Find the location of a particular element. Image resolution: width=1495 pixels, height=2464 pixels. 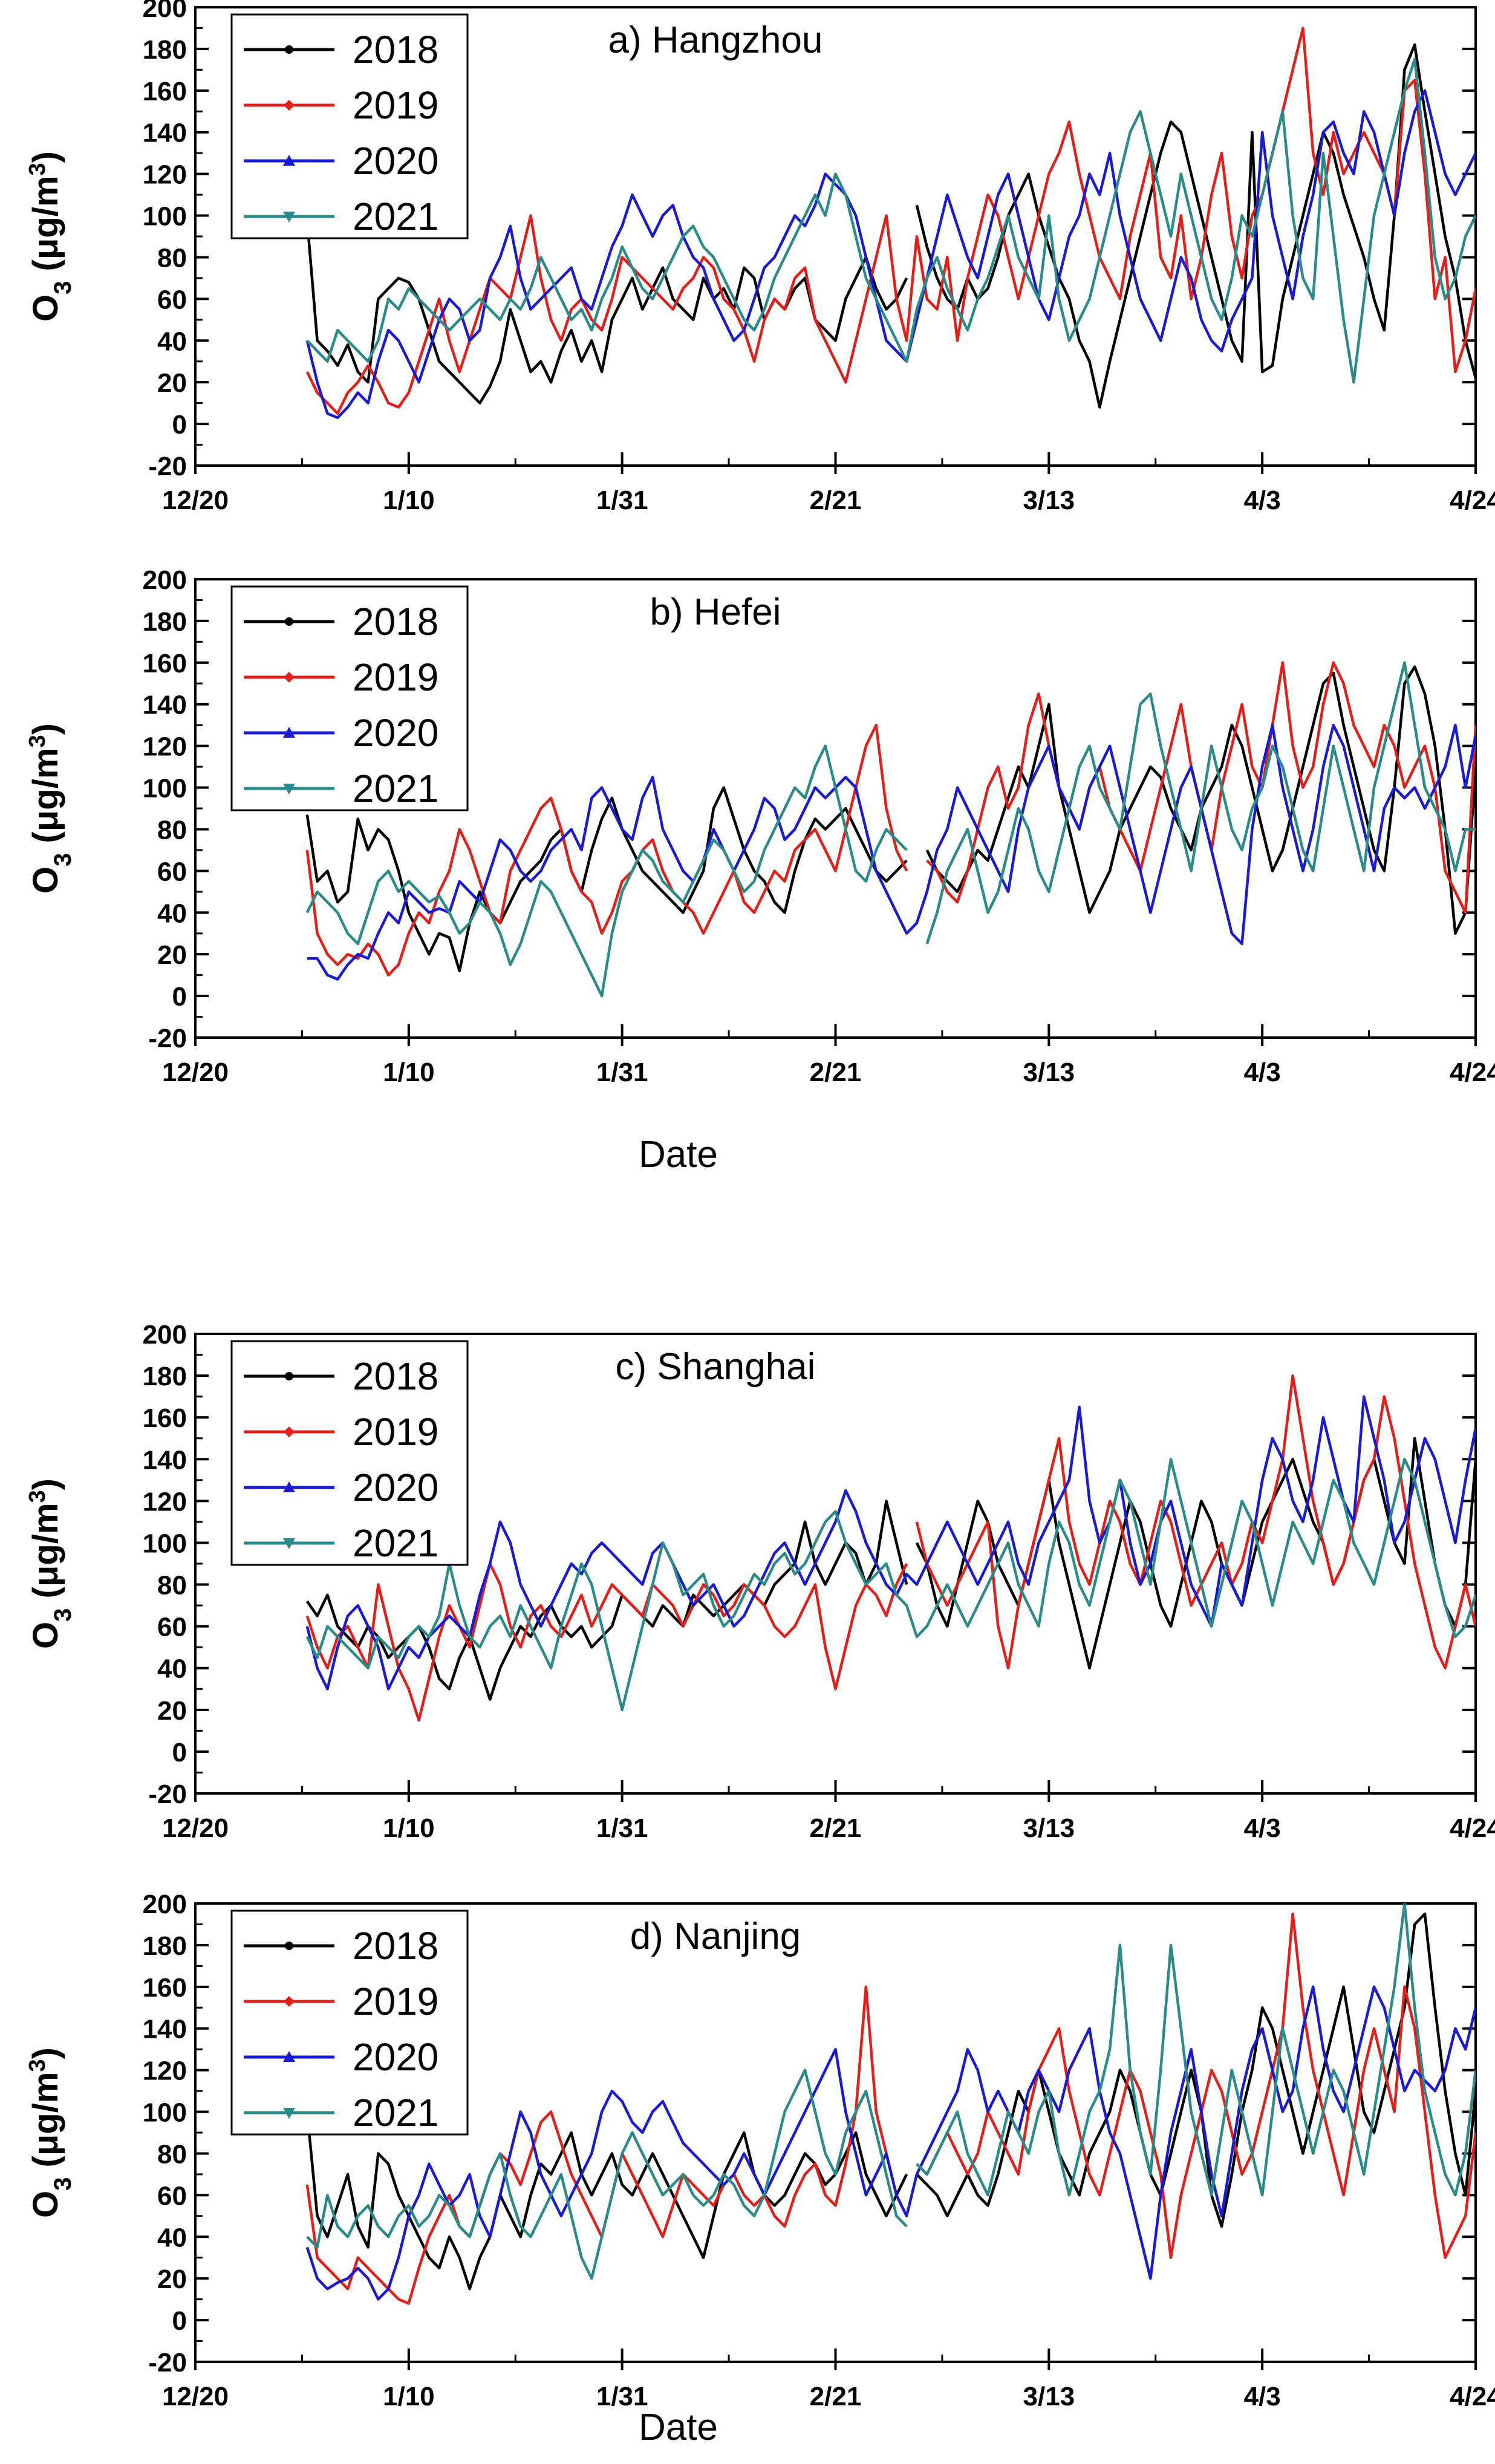

panel-title: d) Nanjing is located at coordinates (716, 1936).